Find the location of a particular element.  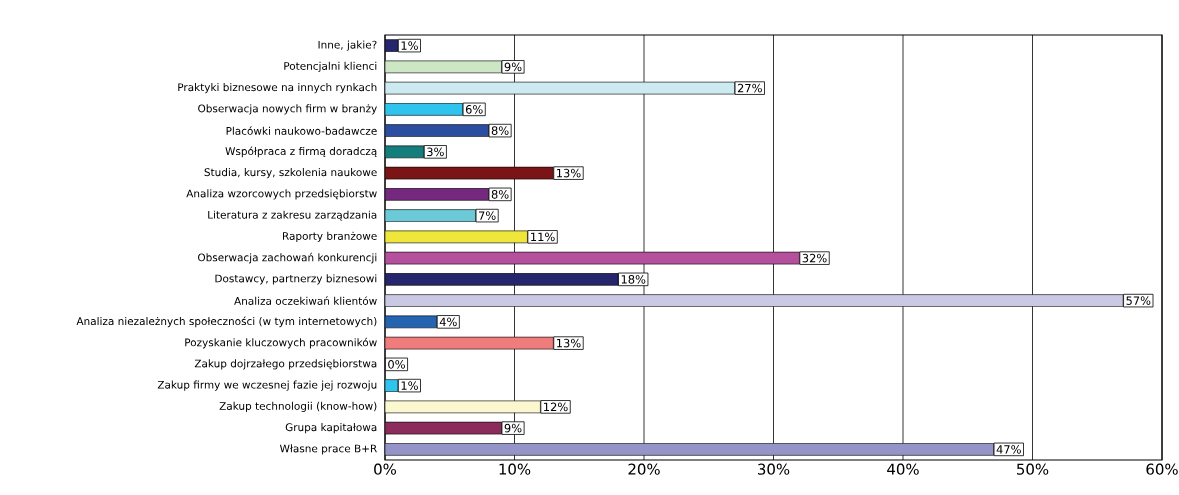

x-tick-label: 10% is located at coordinates (515, 469).